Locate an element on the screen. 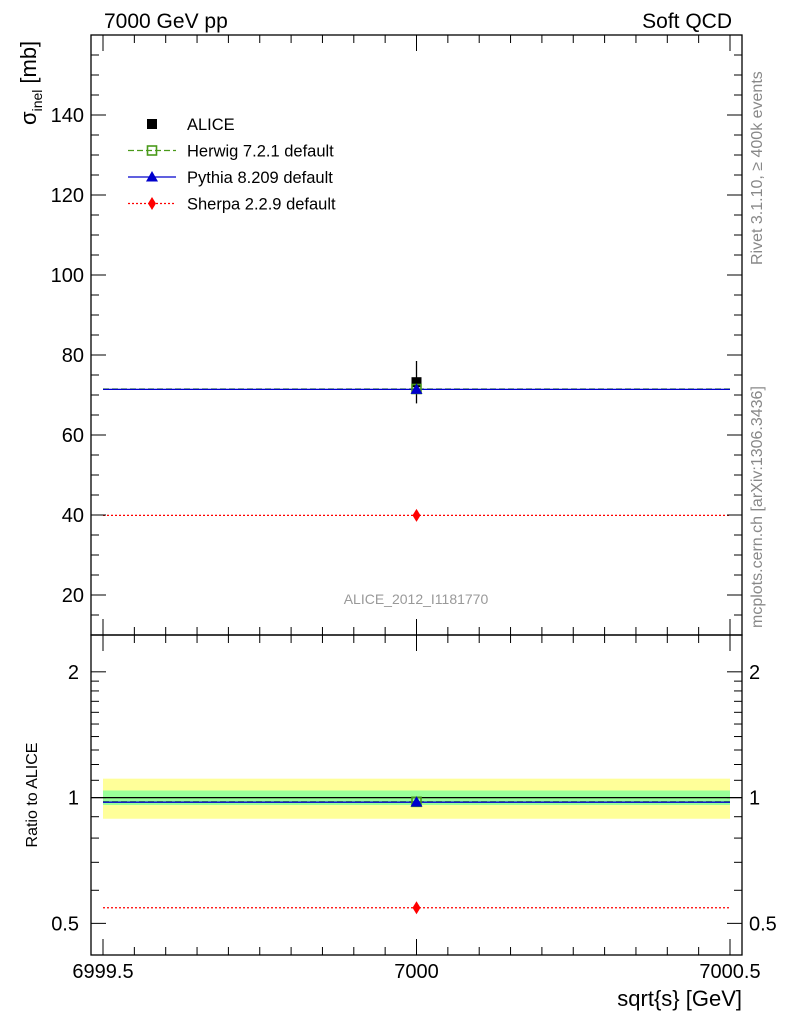 Image resolution: width=786 pixels, height=1024 pixels. y-label-subscript: inel is located at coordinates (37, 101).